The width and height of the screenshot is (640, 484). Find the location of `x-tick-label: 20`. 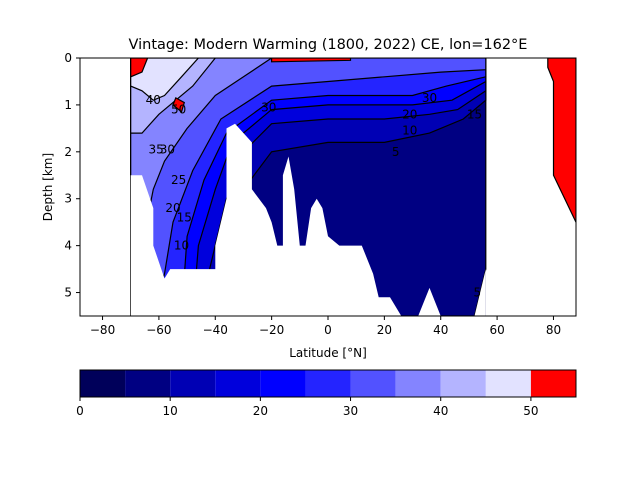

x-tick-label: 20 is located at coordinates (384, 330).